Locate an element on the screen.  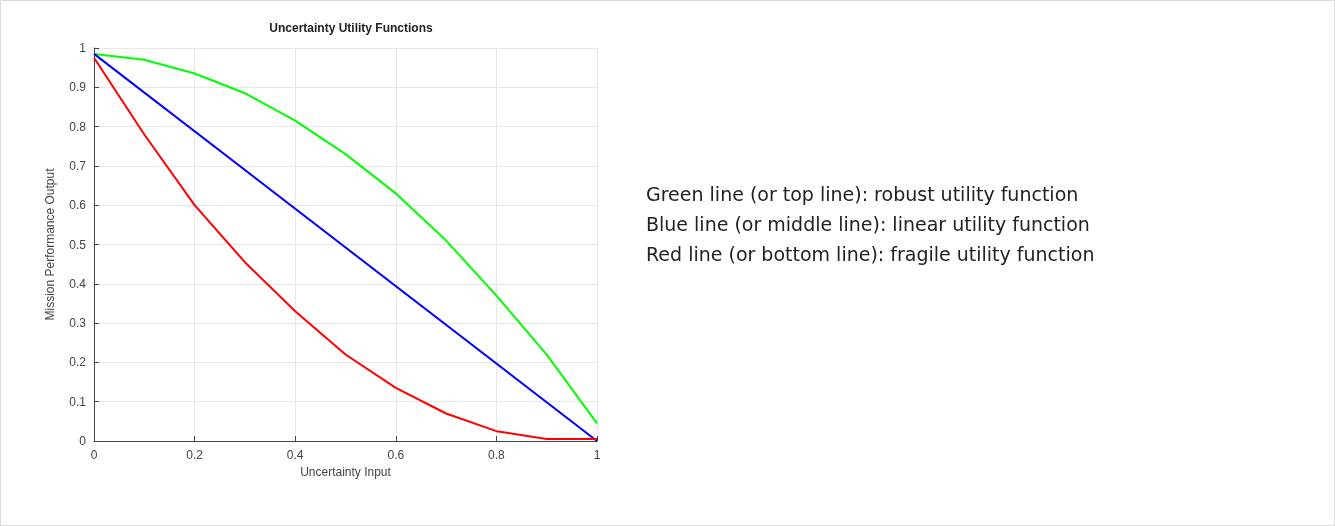
x-tick-label: 0.4 is located at coordinates (295, 455).